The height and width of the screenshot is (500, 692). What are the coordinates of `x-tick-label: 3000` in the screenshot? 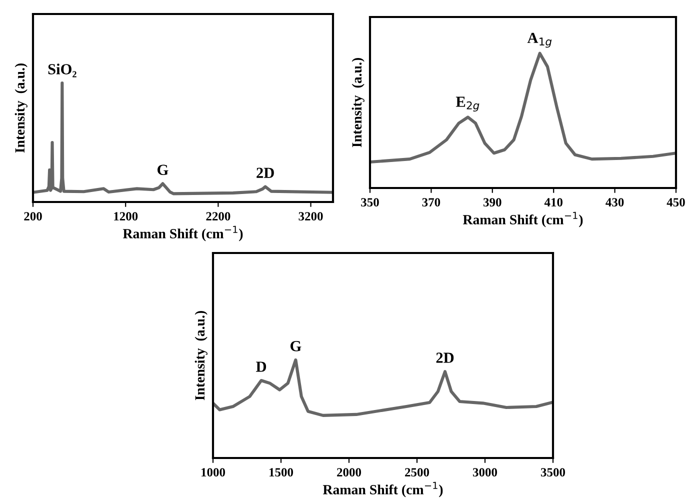 It's located at (485, 472).